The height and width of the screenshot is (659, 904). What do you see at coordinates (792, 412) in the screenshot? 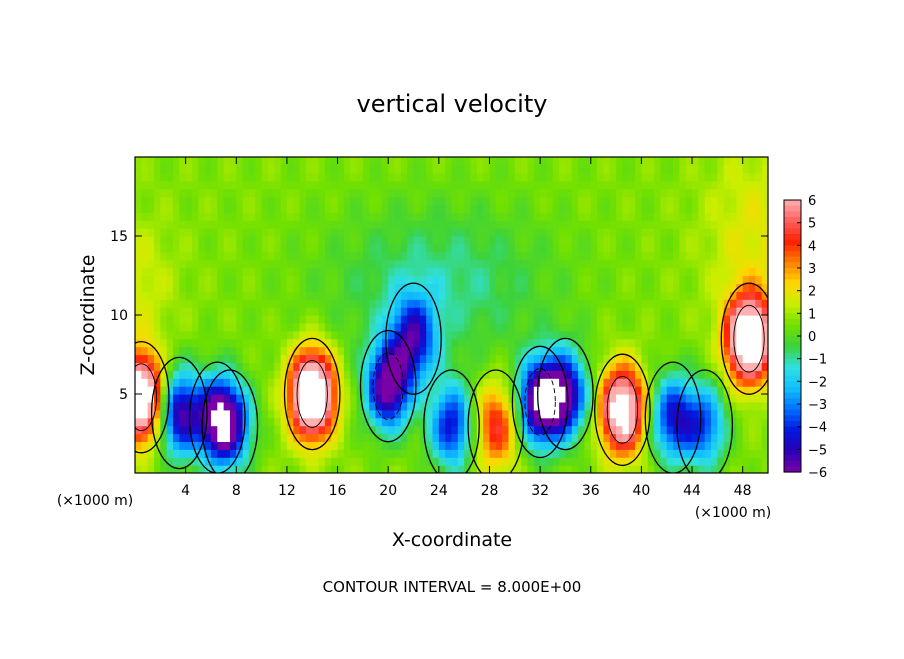
I see `colorbar-segment` at bounding box center [792, 412].